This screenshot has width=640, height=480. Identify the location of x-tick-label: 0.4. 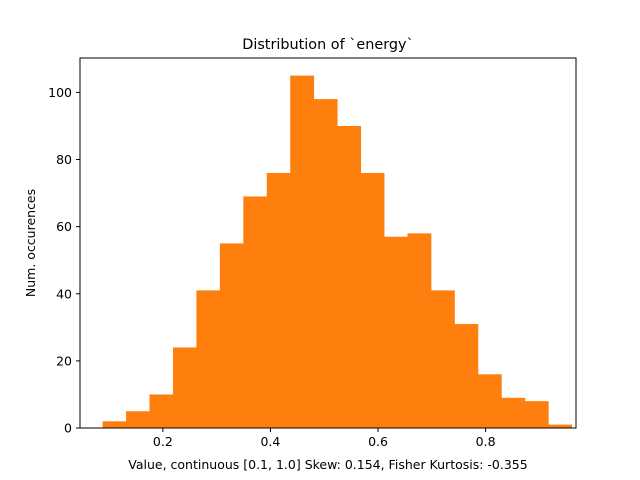
(270, 441).